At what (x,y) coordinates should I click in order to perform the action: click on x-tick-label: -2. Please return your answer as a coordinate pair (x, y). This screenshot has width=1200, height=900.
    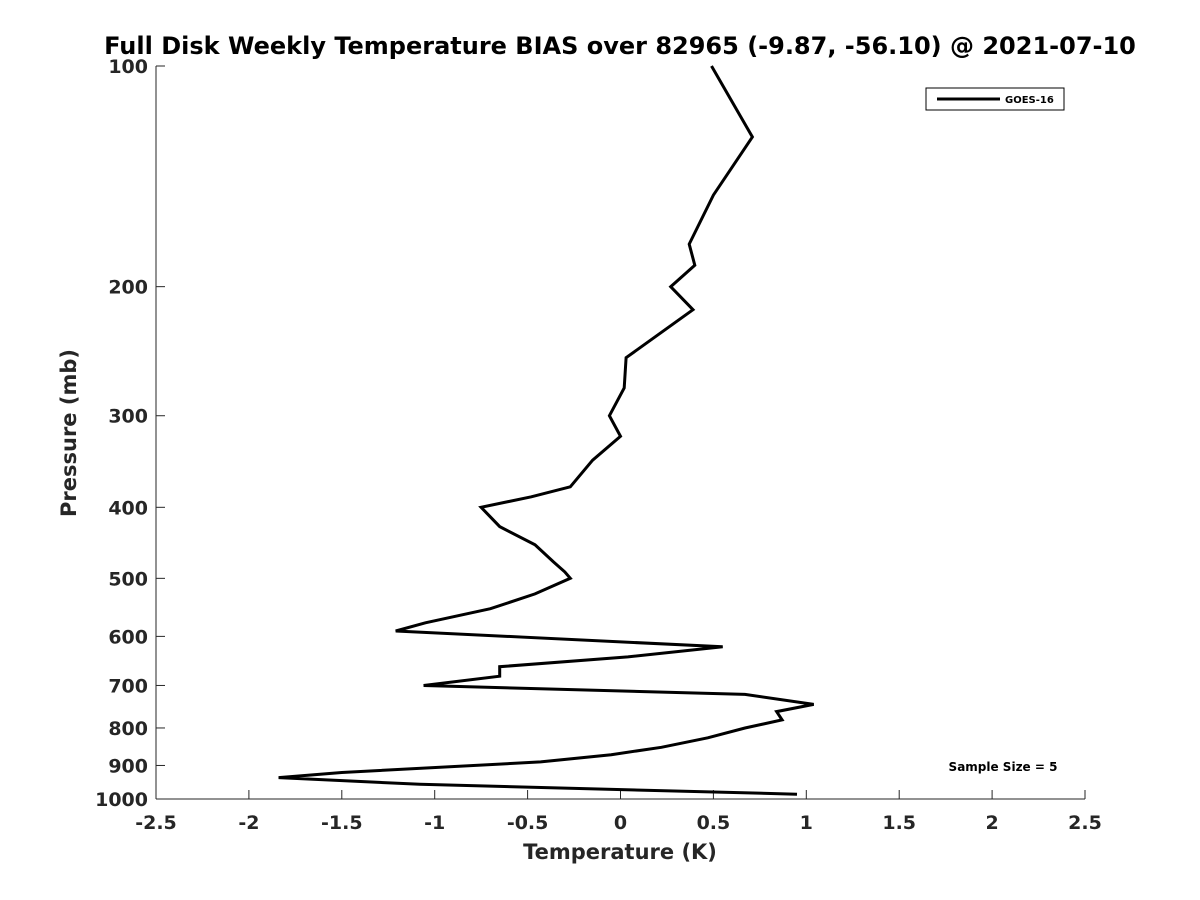
    Looking at the image, I should click on (248, 823).